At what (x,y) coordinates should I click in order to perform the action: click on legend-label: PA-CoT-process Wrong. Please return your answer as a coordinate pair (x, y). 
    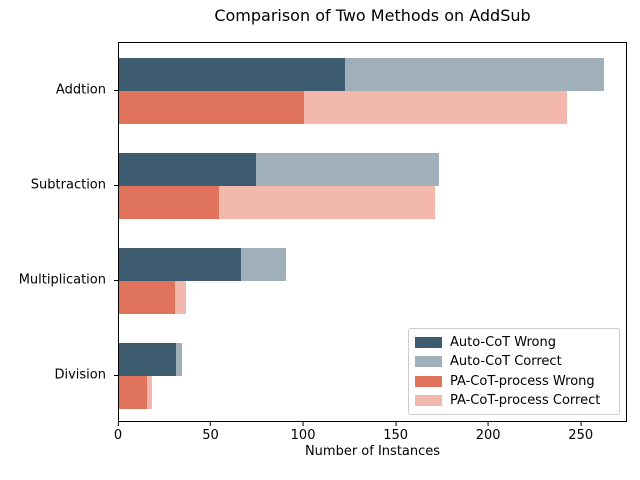
    Looking at the image, I should click on (522, 381).